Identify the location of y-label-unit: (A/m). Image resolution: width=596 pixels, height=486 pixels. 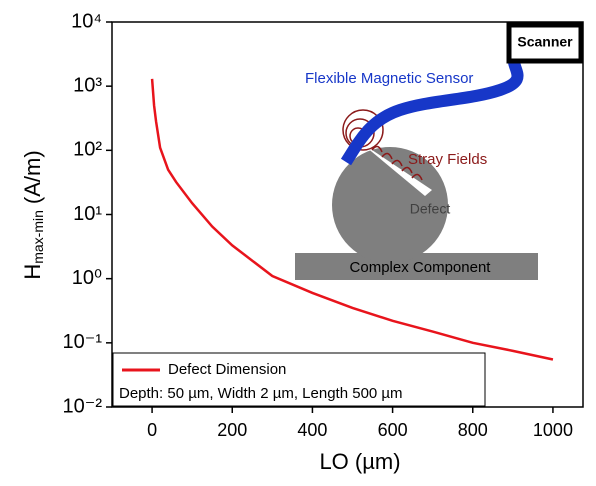
(32, 177).